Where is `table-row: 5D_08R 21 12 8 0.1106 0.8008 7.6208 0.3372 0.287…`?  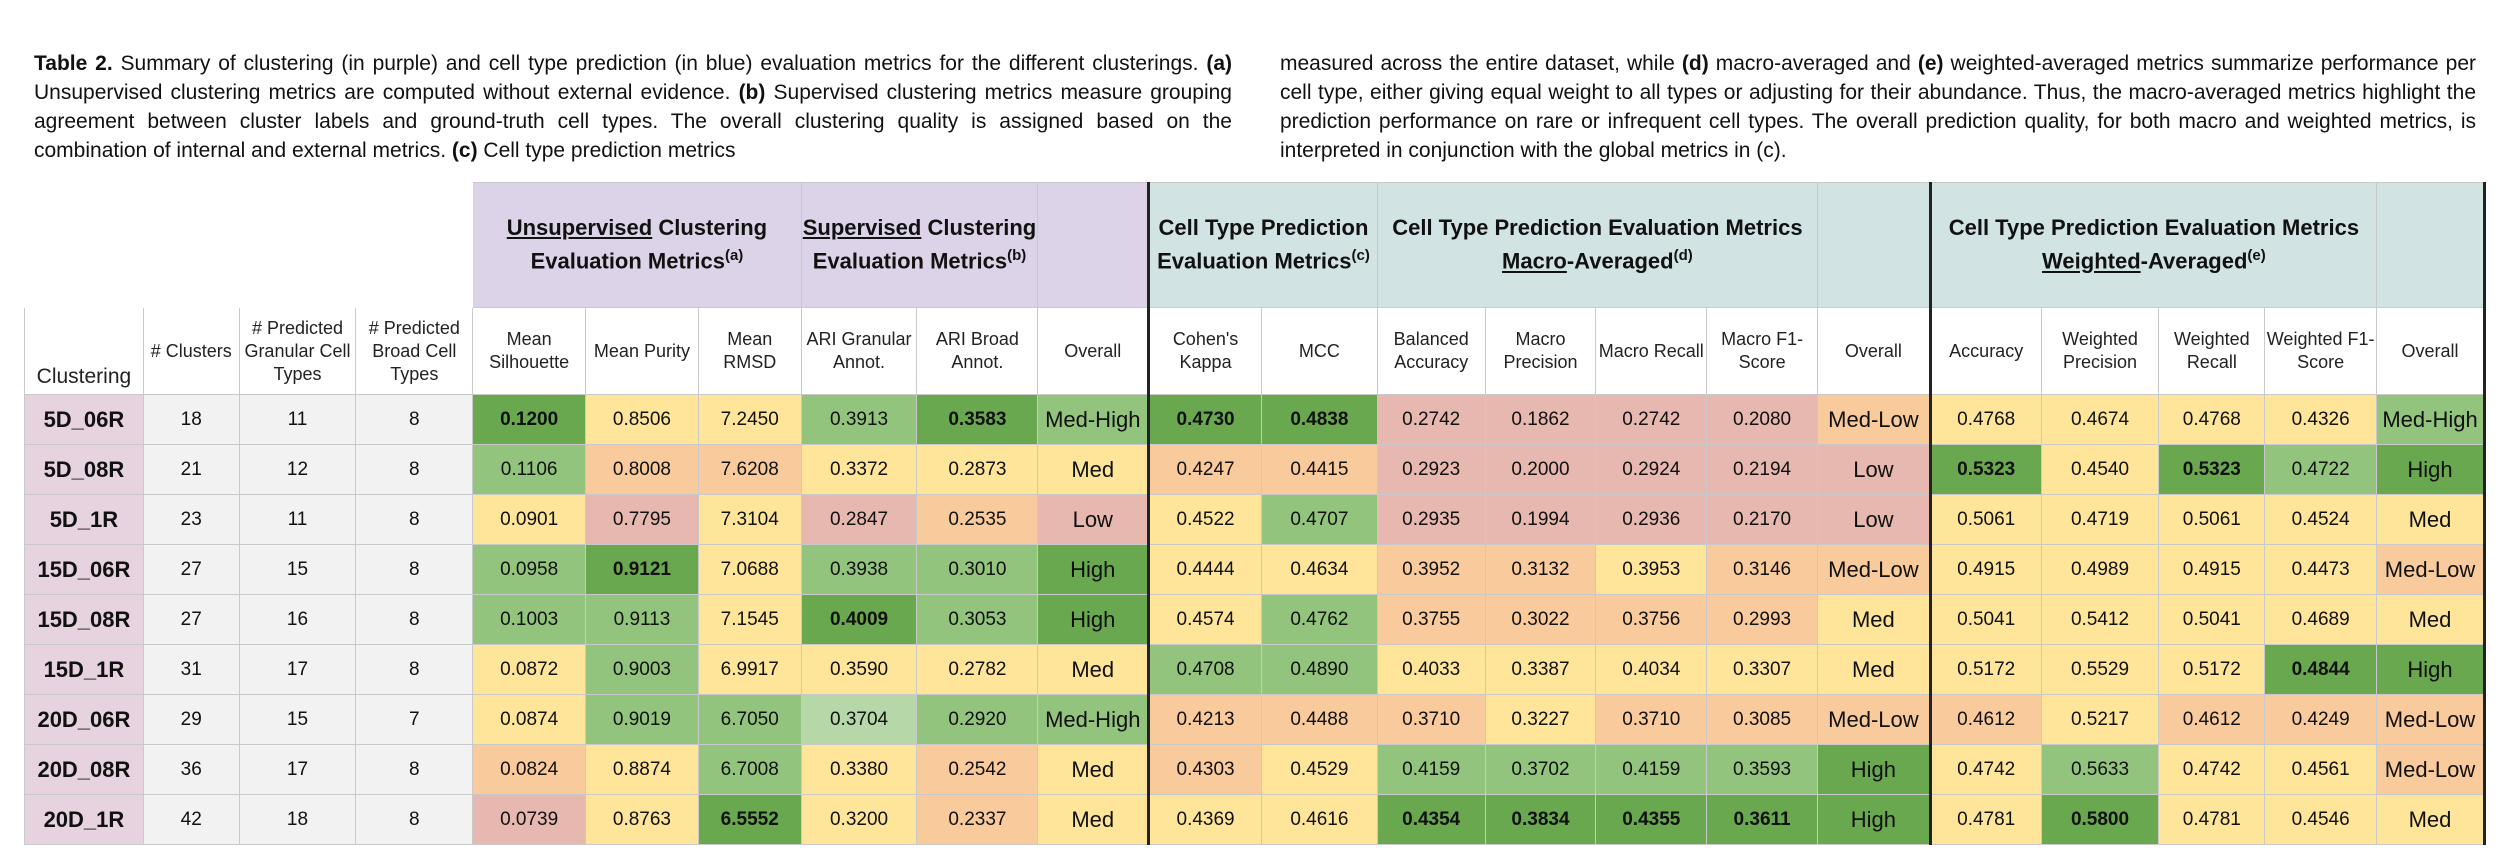 table-row: 5D_08R 21 12 8 0.1106 0.8008 7.6208 0.3372 0.287… is located at coordinates (1255, 469).